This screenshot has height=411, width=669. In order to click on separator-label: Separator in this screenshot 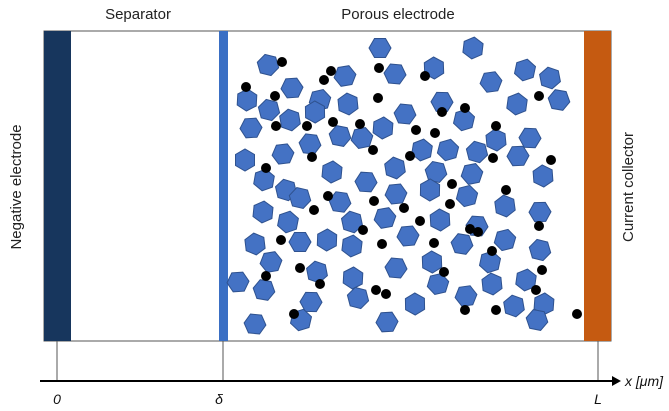, I will do `click(138, 14)`.